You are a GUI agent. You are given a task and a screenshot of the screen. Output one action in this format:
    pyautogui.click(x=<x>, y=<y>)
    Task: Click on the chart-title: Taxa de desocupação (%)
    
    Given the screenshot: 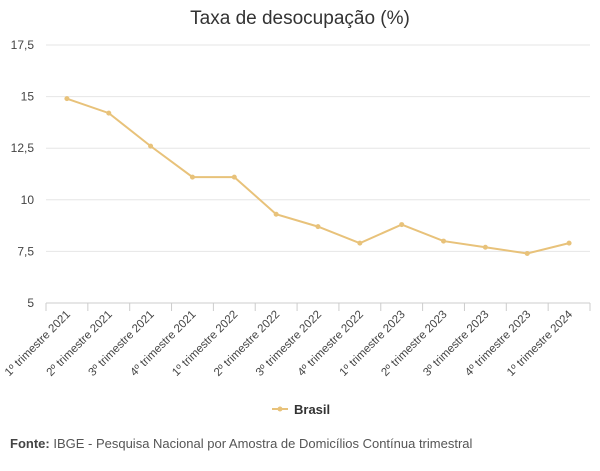 What is the action you would take?
    pyautogui.click(x=300, y=18)
    